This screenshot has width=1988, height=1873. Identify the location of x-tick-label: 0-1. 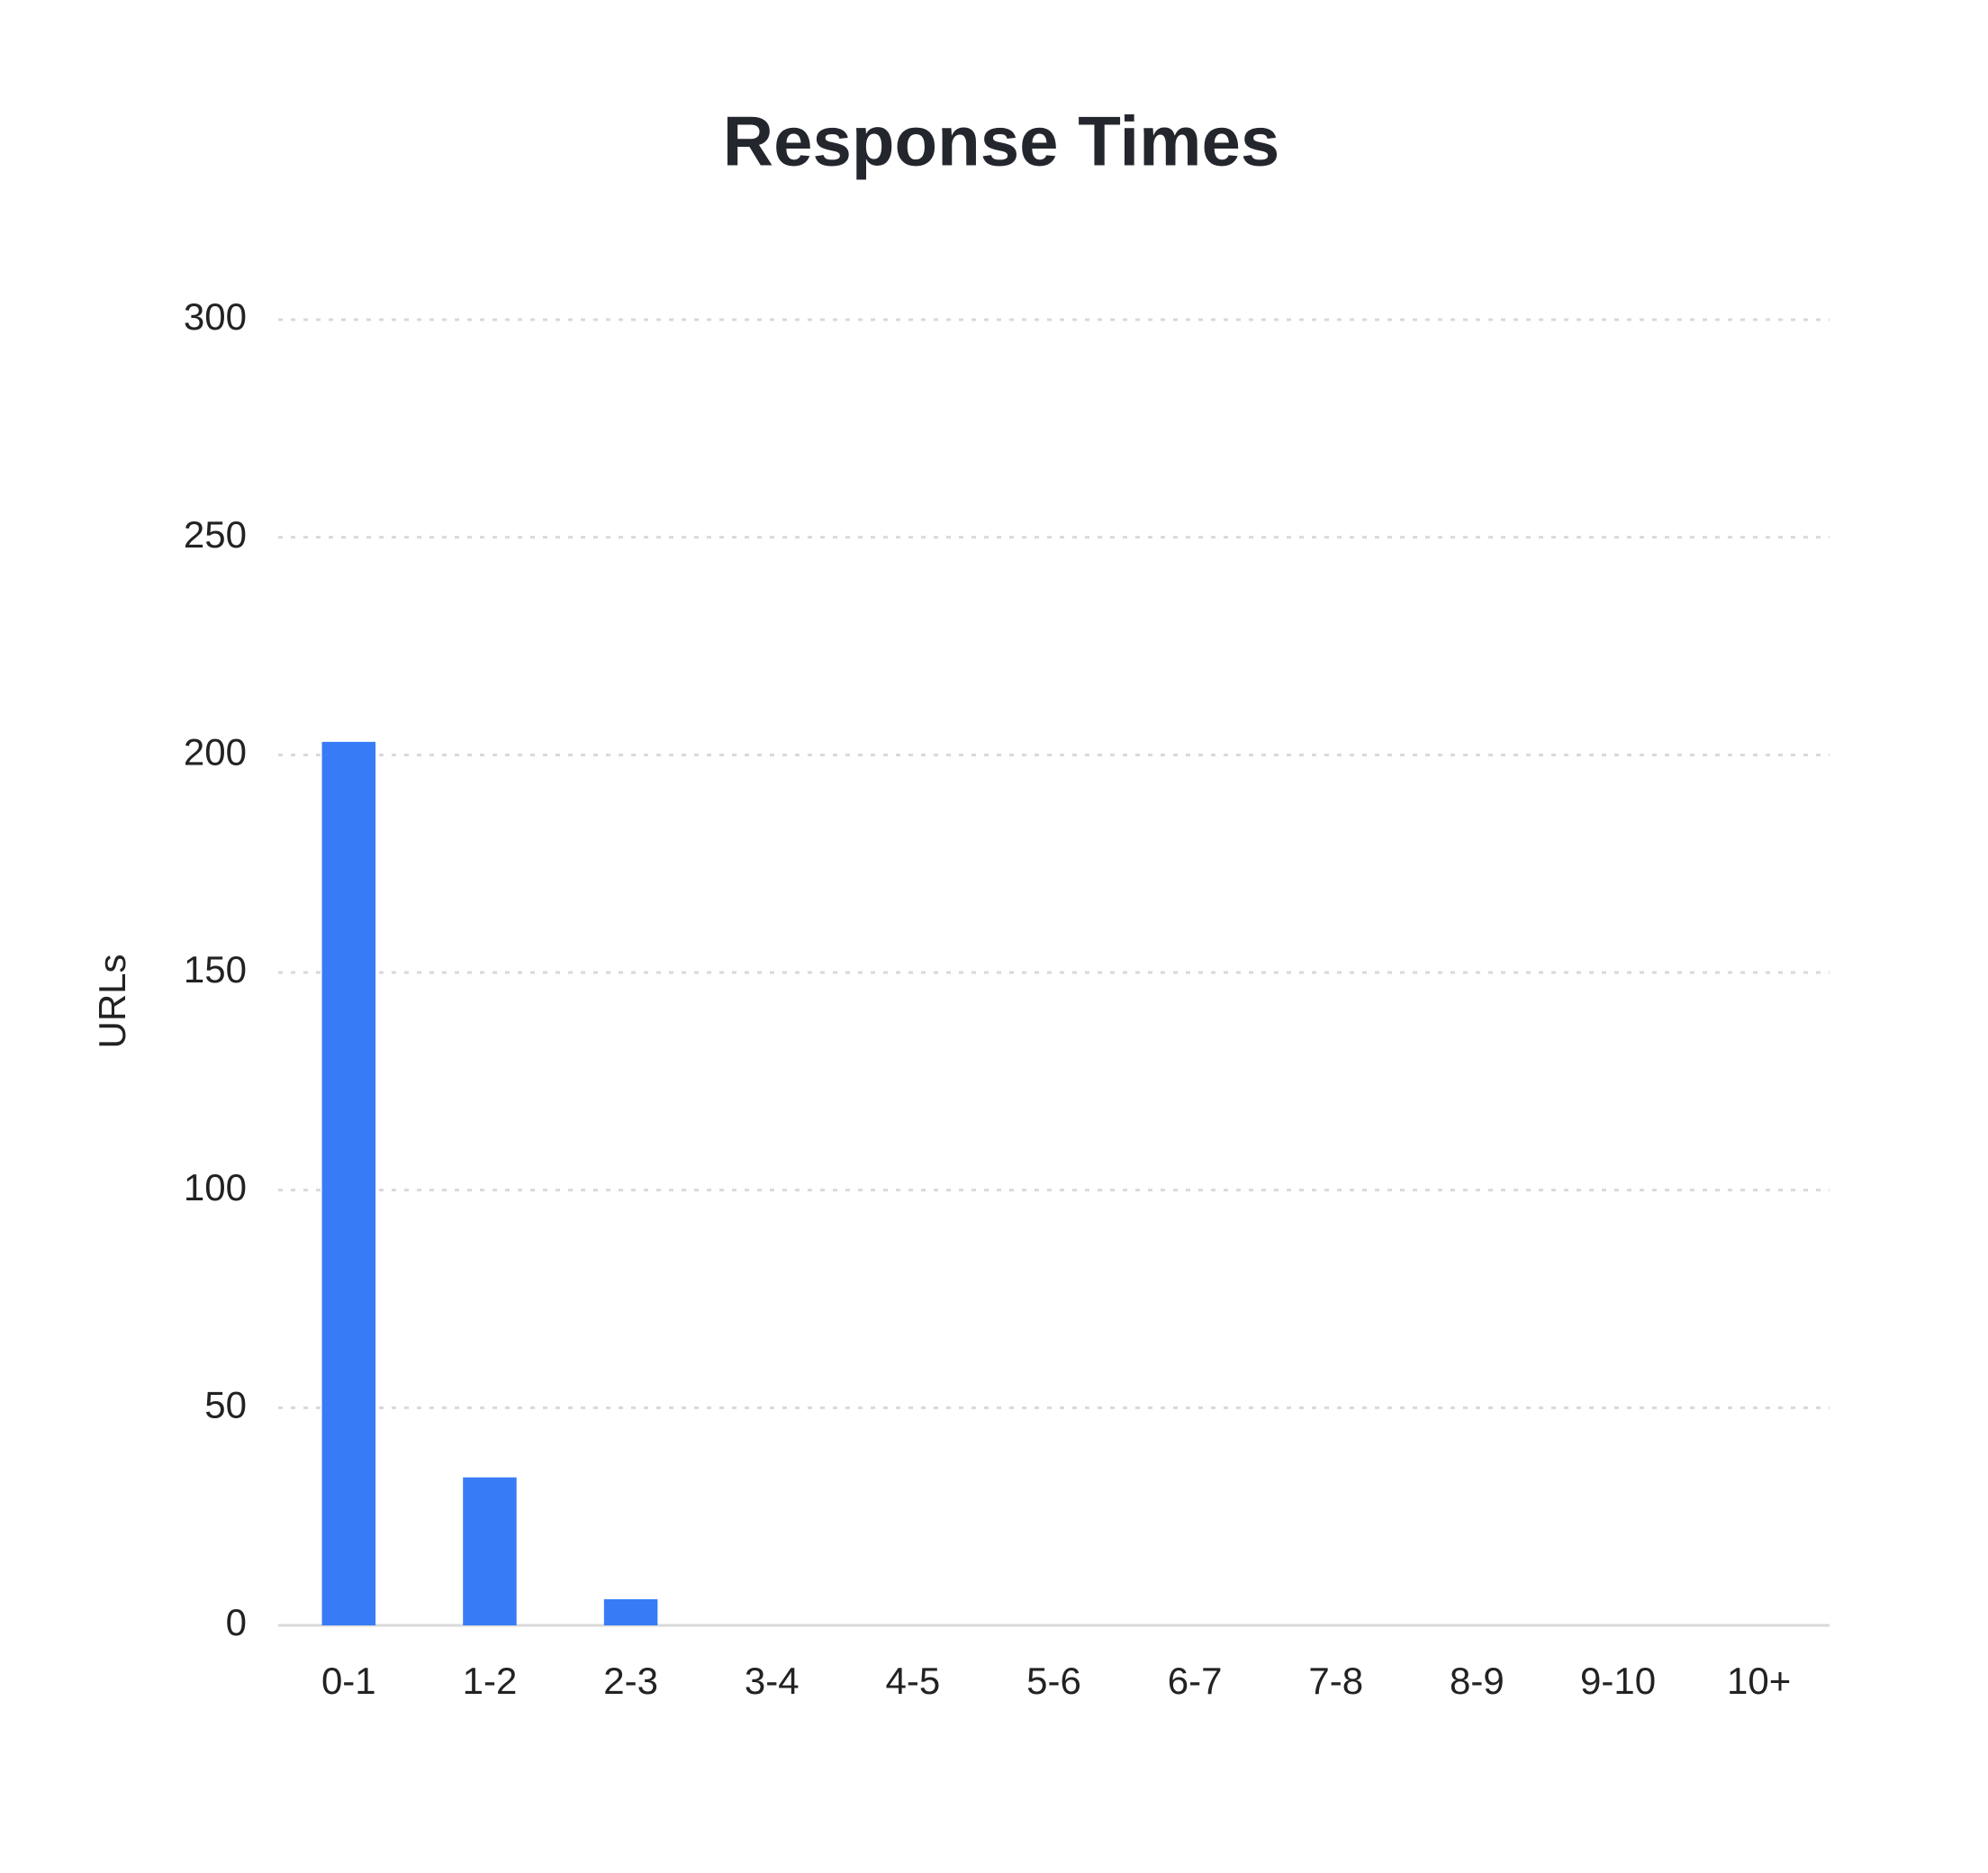
(348, 1681).